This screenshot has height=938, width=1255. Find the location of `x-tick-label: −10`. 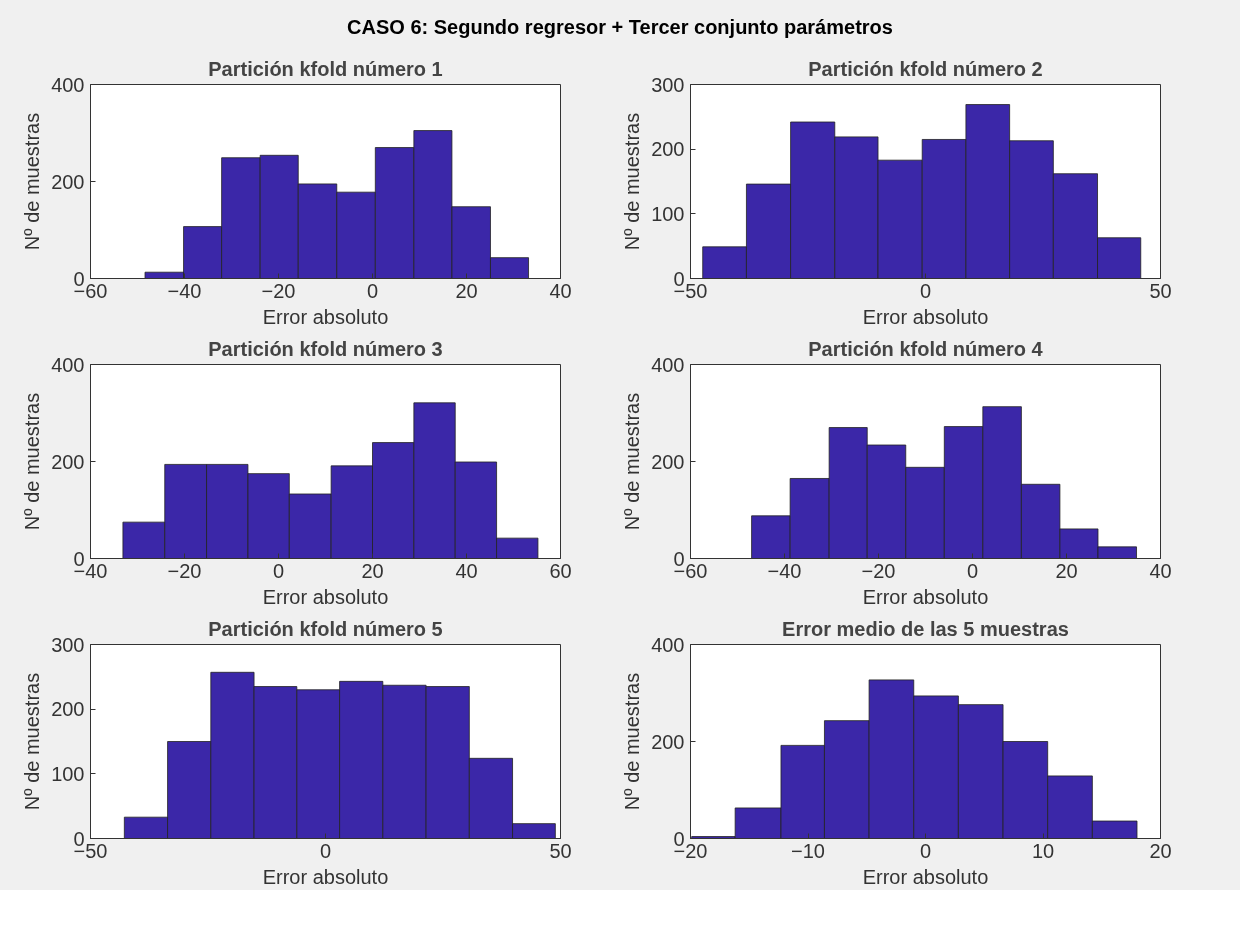

x-tick-label: −10 is located at coordinates (808, 850).